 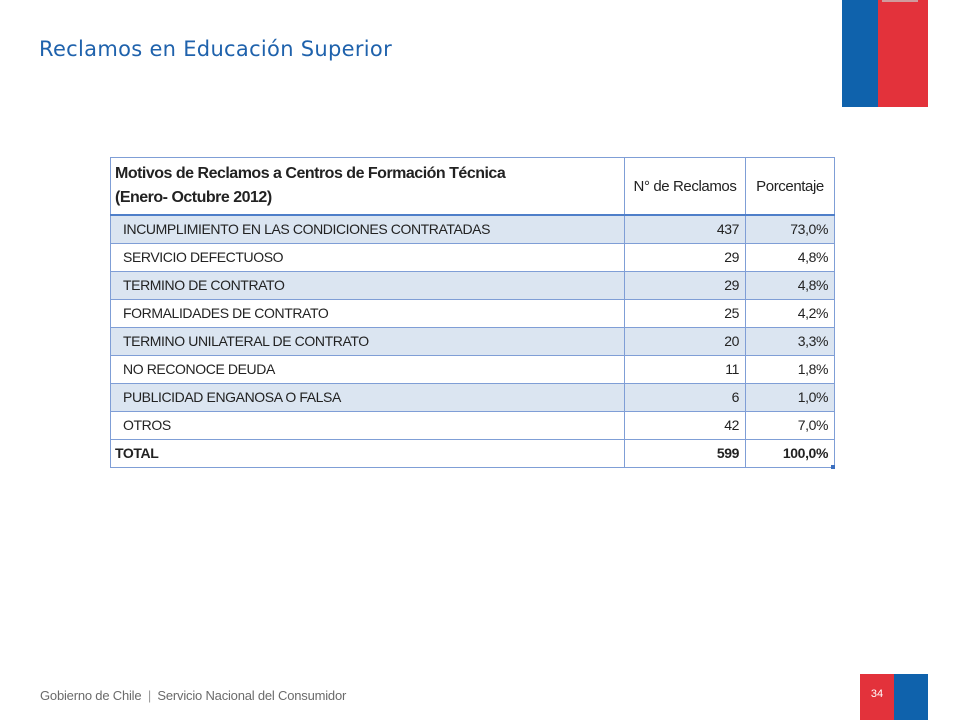 I want to click on flag-stripe-red-top, so click(x=903, y=53).